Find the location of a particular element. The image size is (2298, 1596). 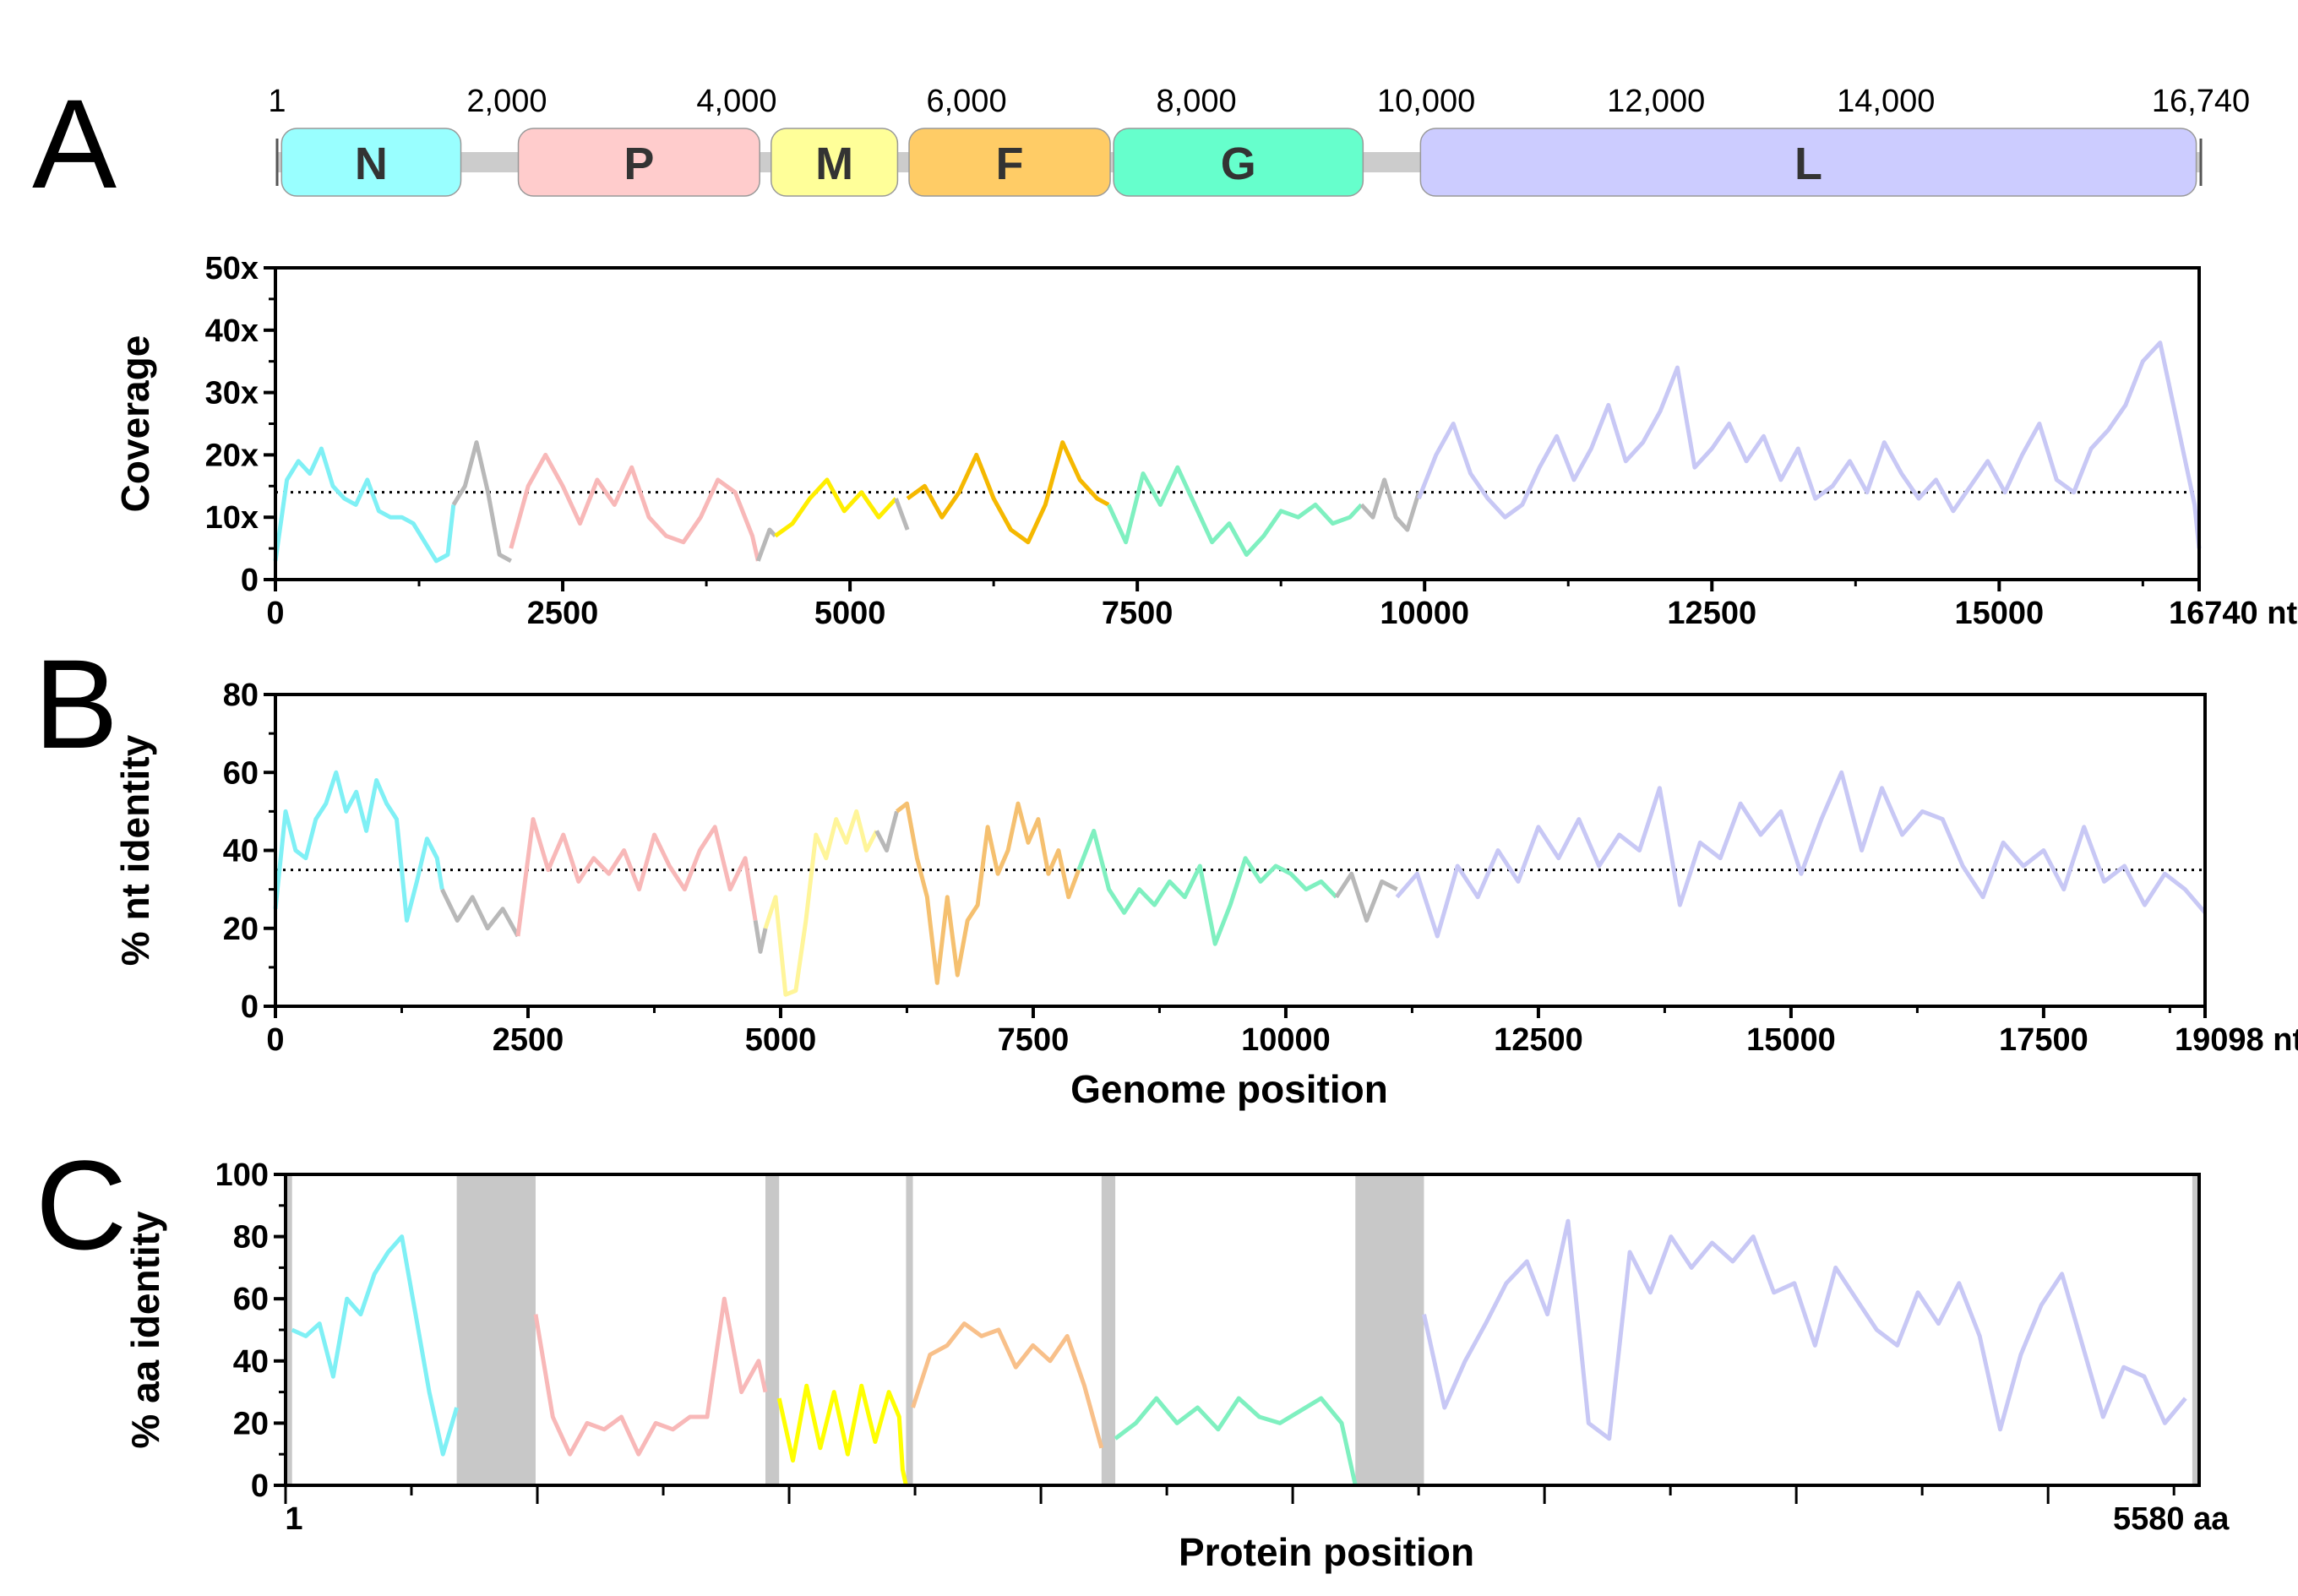

genome-map-tick-label: 1 is located at coordinates (277, 101).